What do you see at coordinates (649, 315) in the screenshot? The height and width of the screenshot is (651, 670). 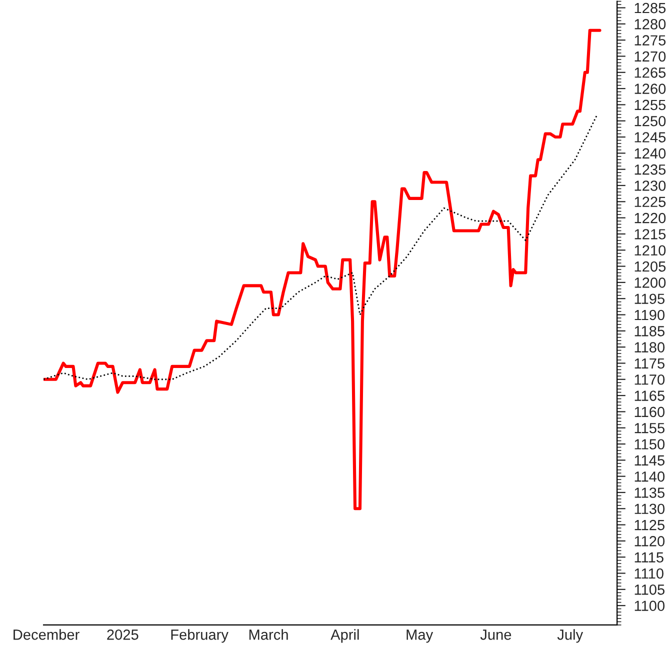 I see `y-tick-label: 1190` at bounding box center [649, 315].